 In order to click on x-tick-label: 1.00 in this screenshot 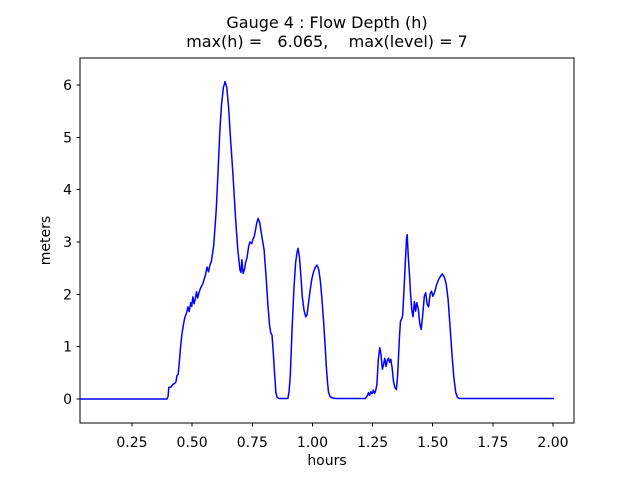, I will do `click(312, 443)`.